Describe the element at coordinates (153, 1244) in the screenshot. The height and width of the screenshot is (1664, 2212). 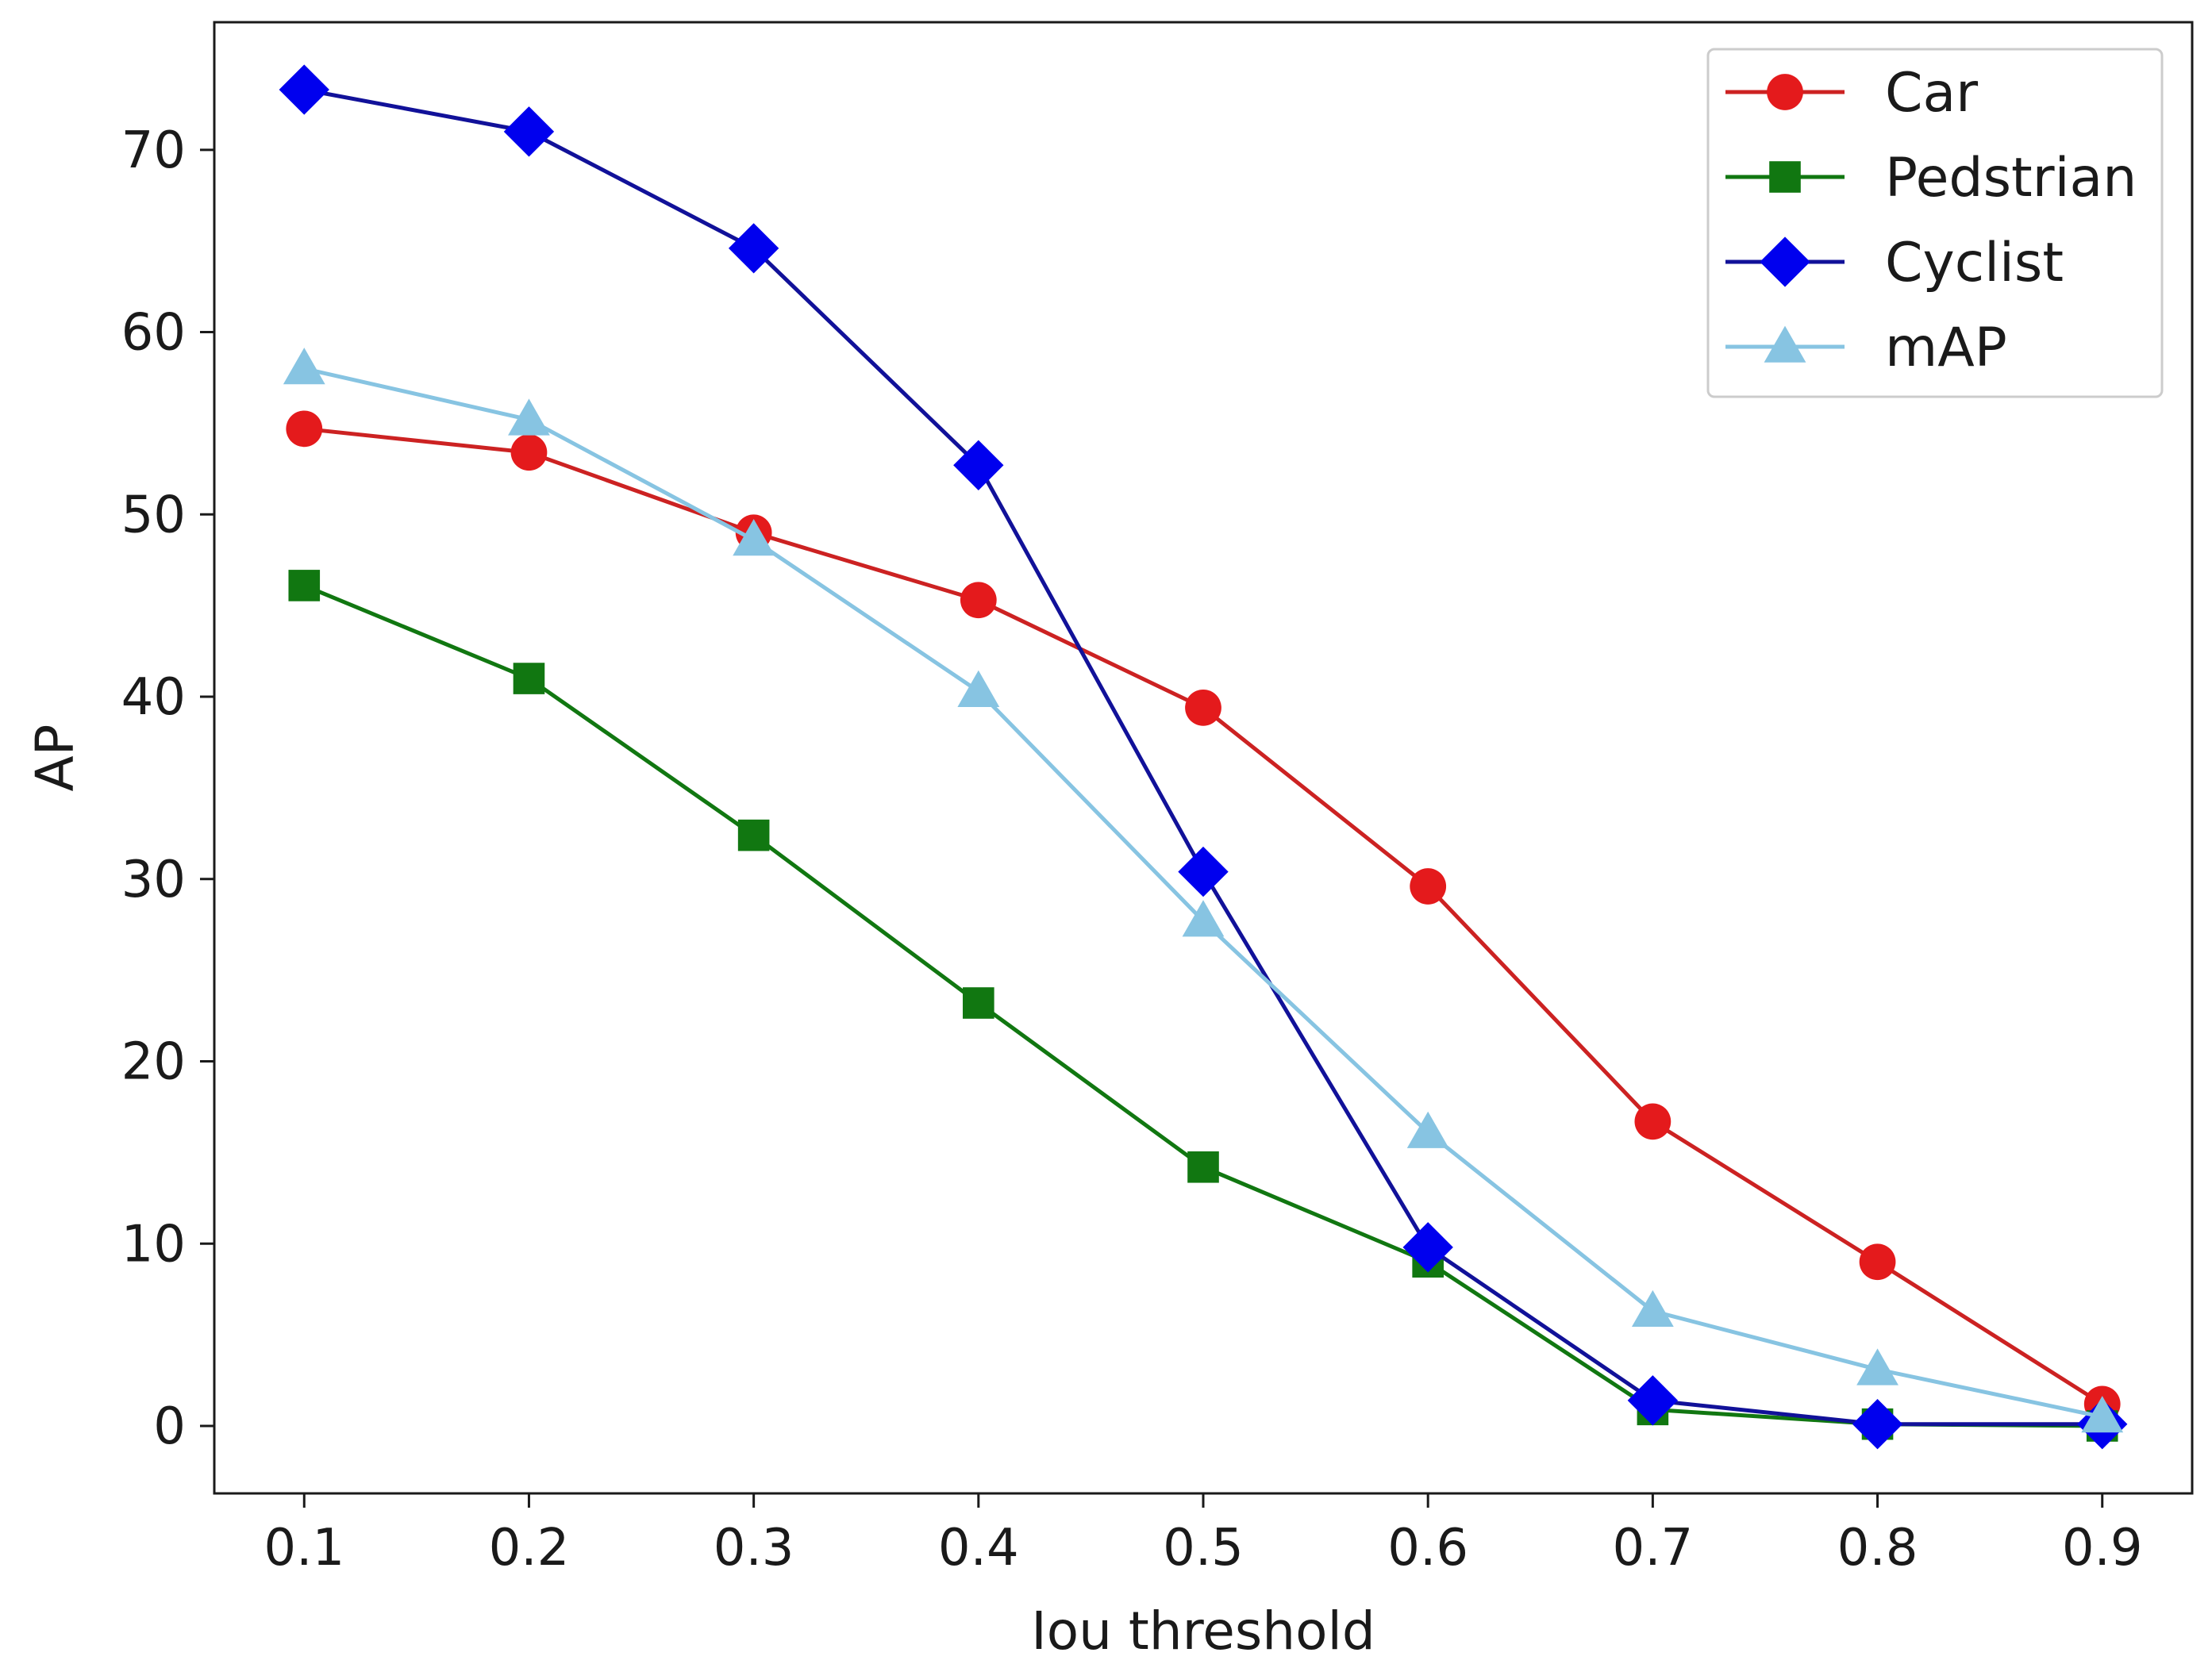
I see `y-tick-label: 10` at that location.